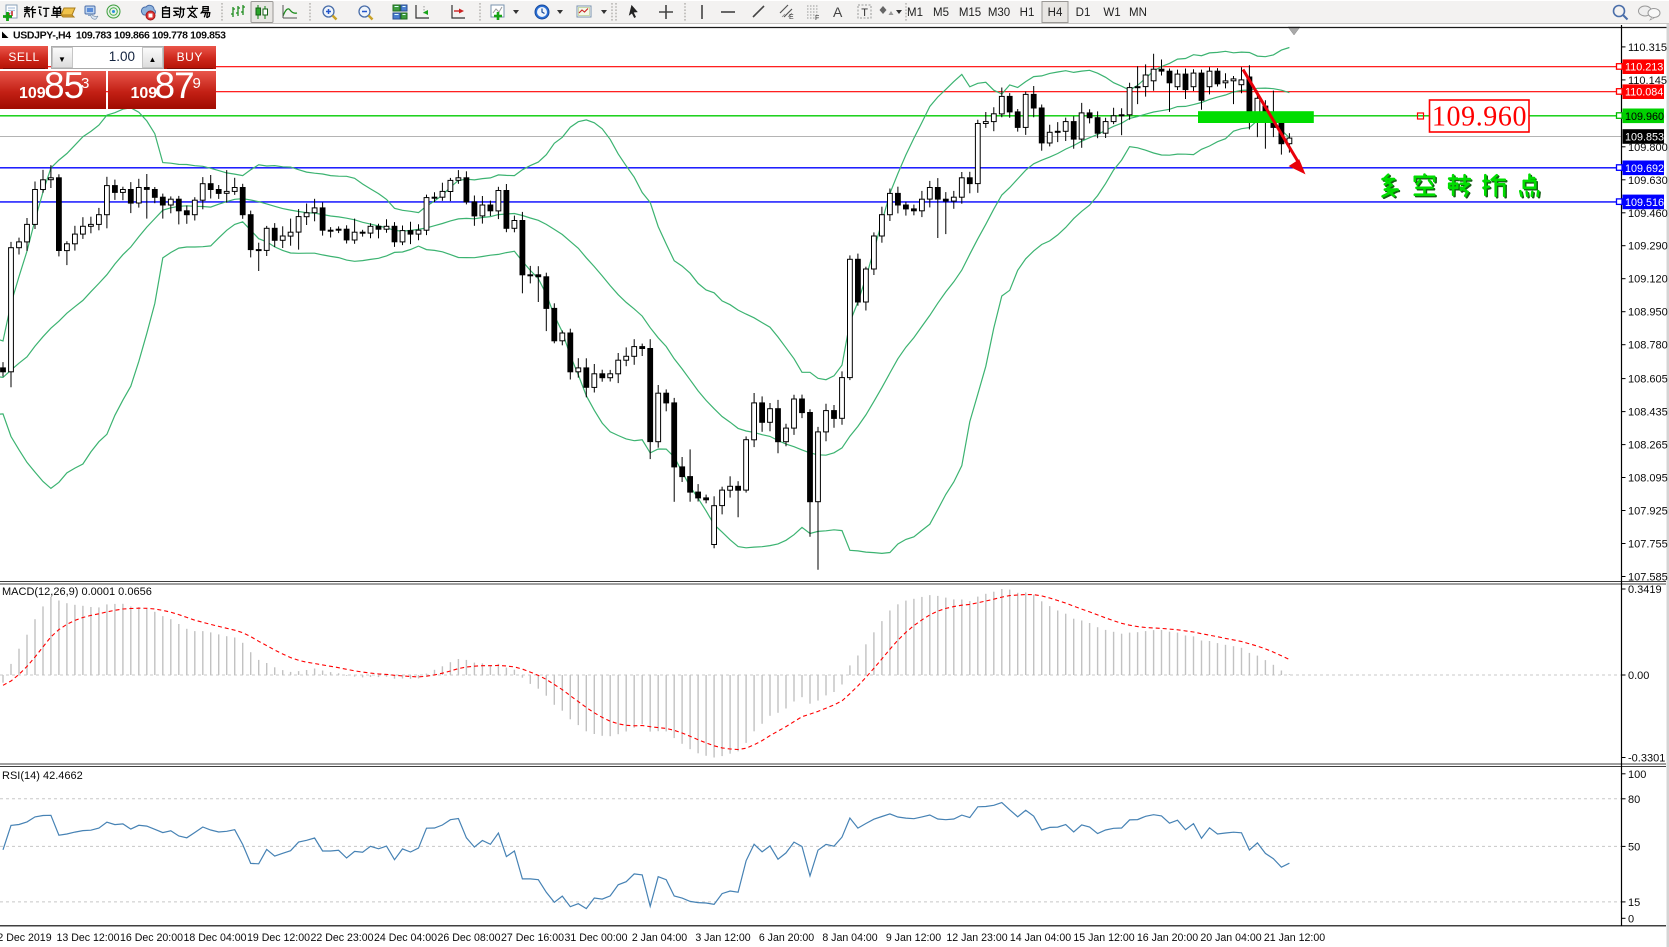  Describe the element at coordinates (786, 938) in the screenshot. I see `svg-text: 6 Jan 20:00` at that location.